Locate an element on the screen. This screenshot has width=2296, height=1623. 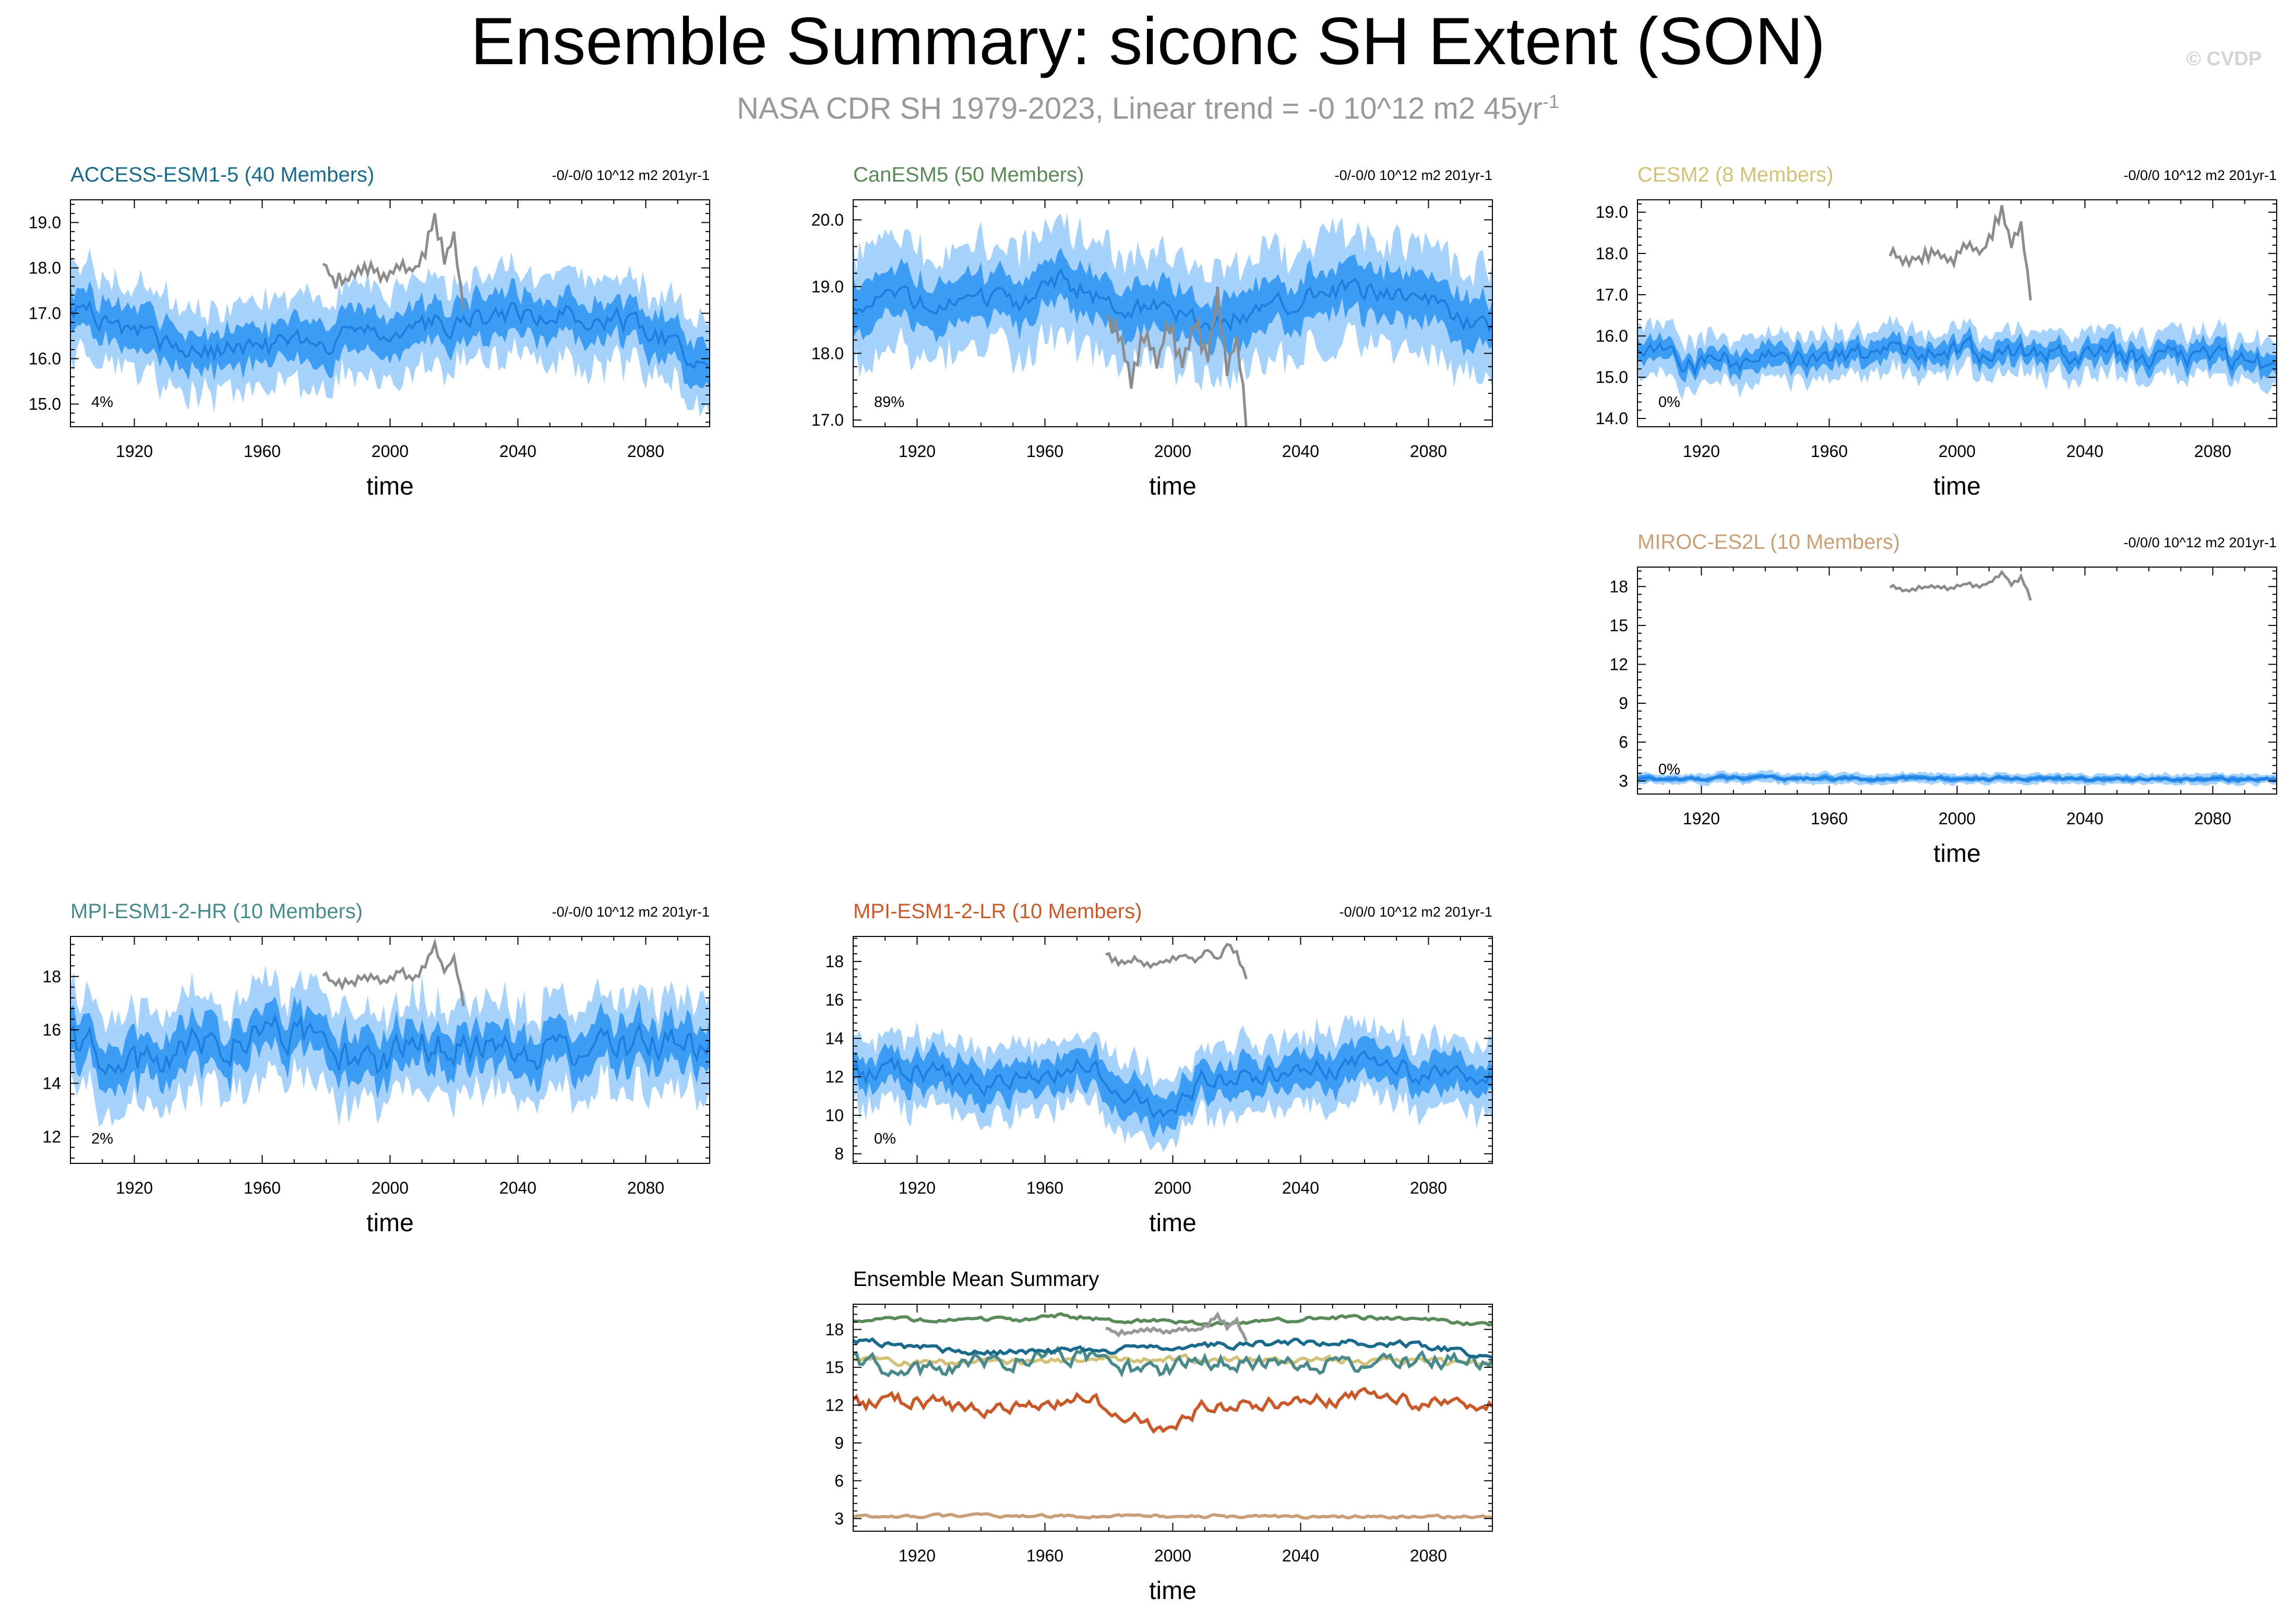
percent-label: 89% is located at coordinates (889, 402).